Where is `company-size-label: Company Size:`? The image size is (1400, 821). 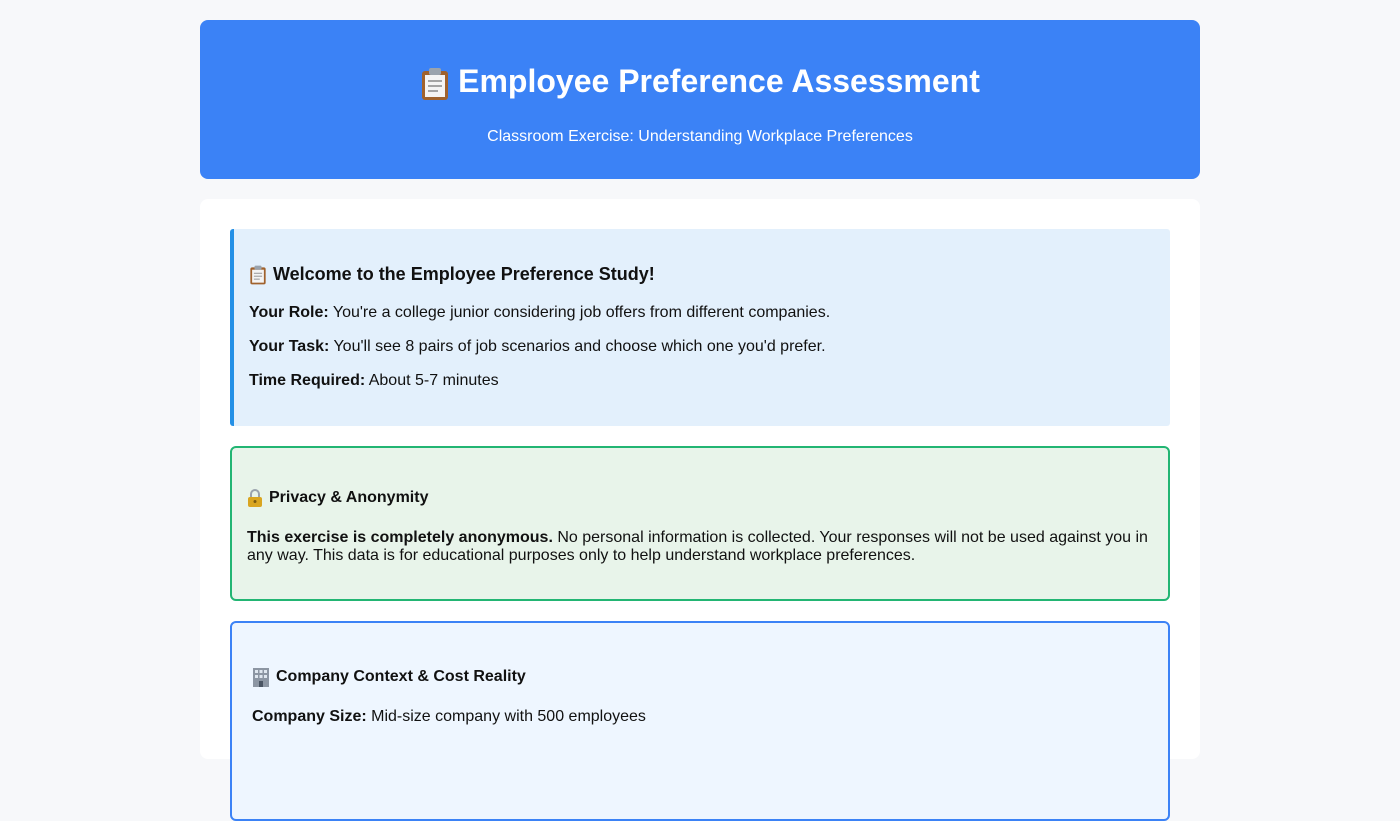 company-size-label: Company Size: is located at coordinates (309, 717).